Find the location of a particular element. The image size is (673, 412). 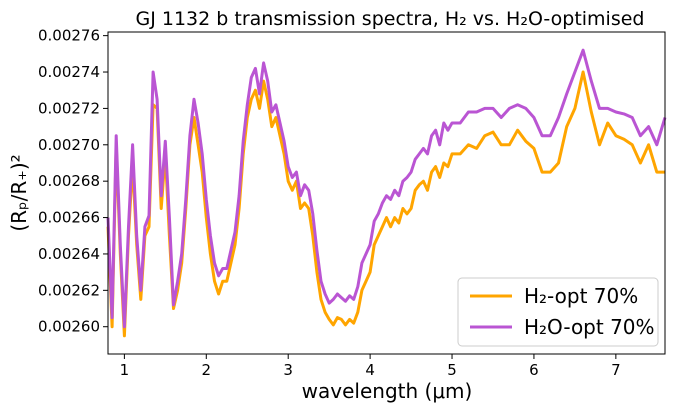

y-axis-label: (Rₚ/R₊)² is located at coordinates (19, 192).